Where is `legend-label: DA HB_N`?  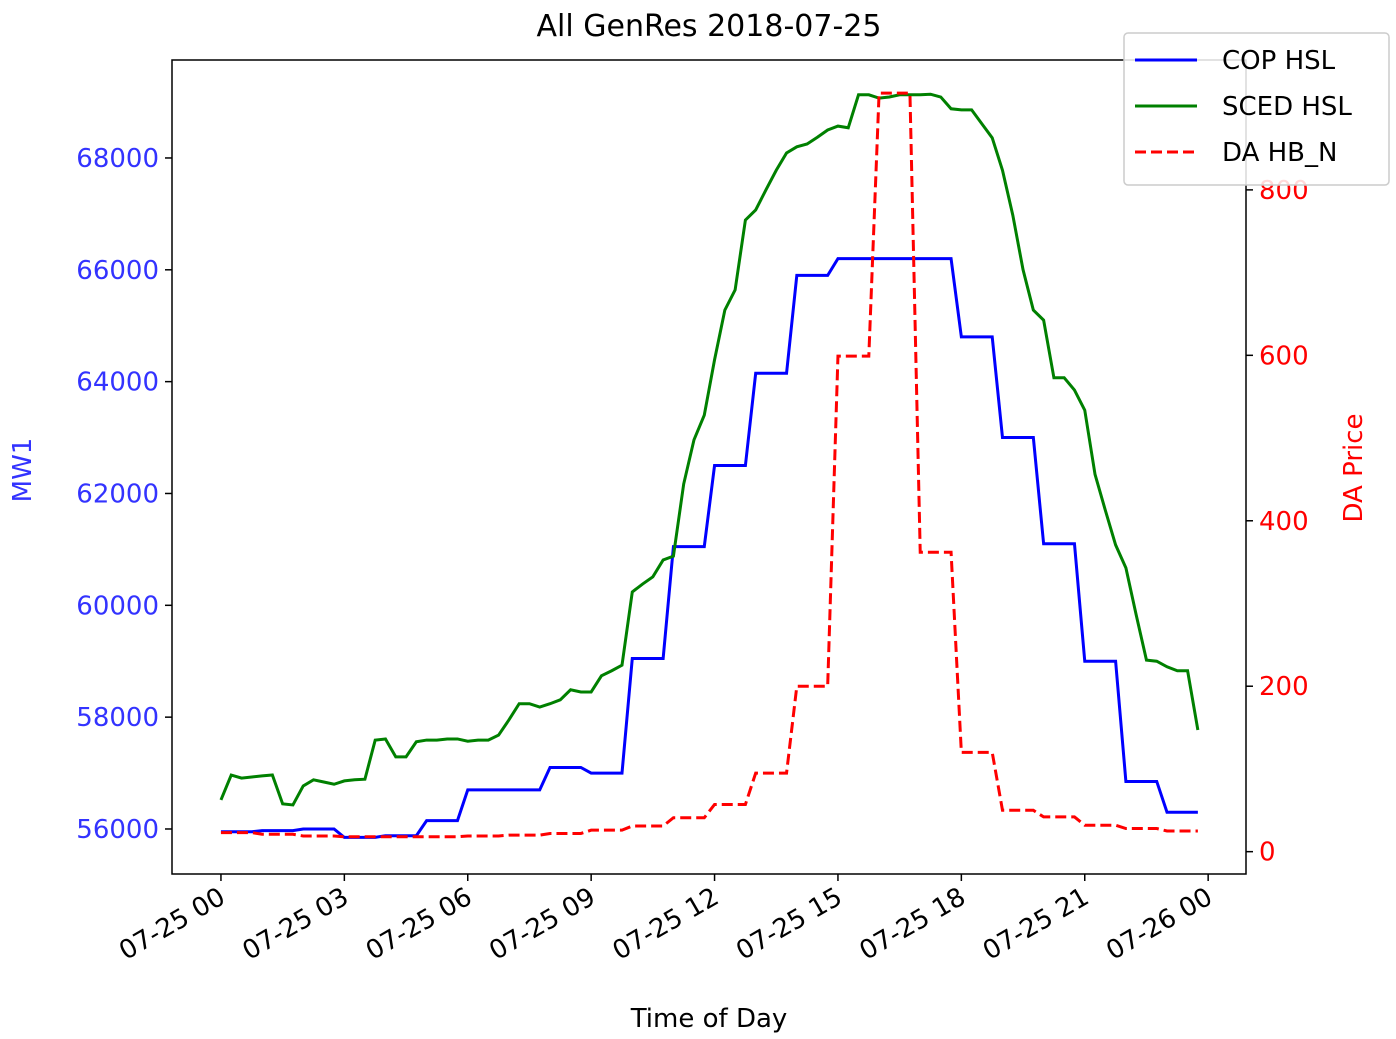 legend-label: DA HB_N is located at coordinates (1279, 153).